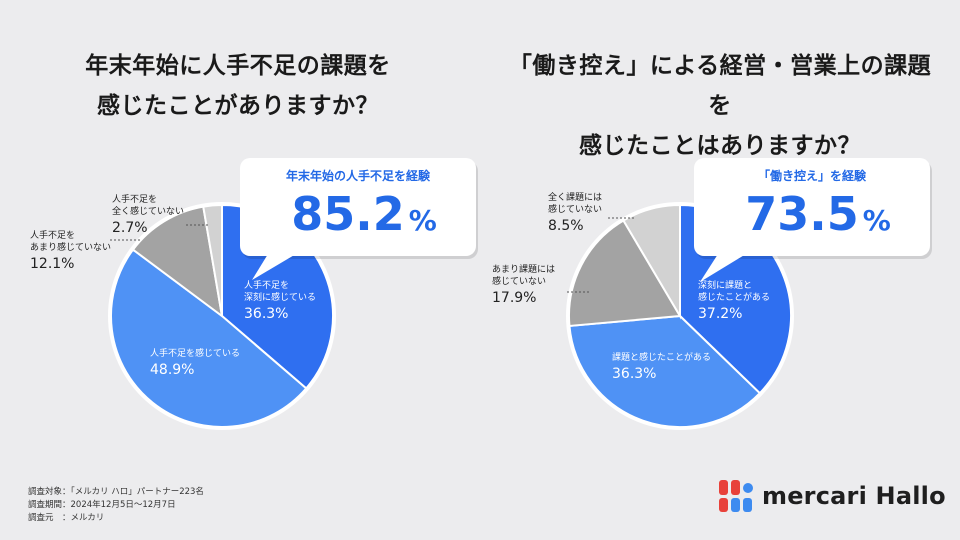  What do you see at coordinates (854, 496) in the screenshot?
I see `logo-text: mercari Hallo` at bounding box center [854, 496].